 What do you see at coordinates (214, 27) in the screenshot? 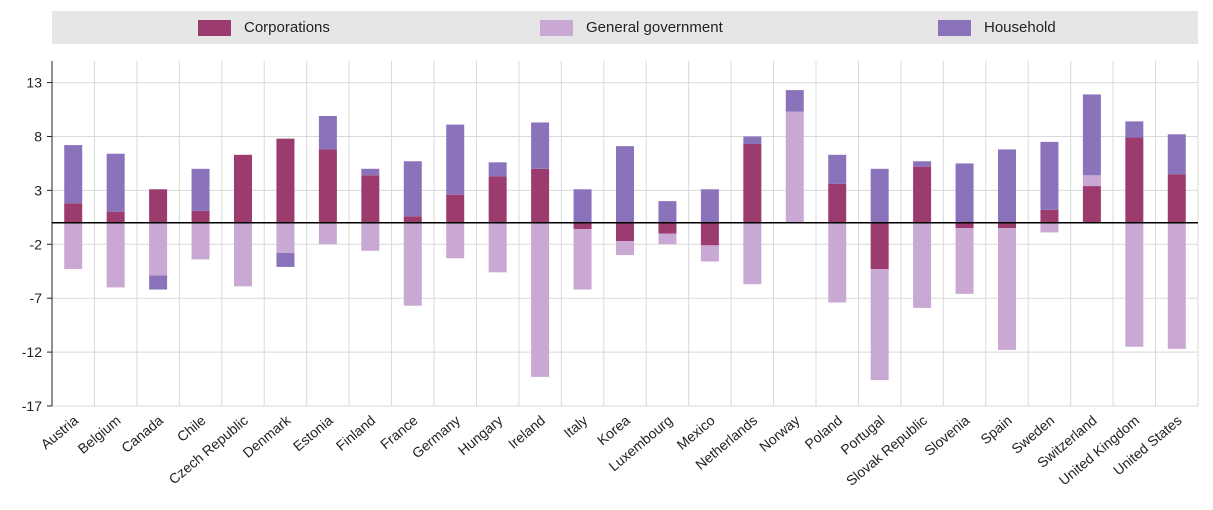
I see `legend-swatch-corporations` at bounding box center [214, 27].